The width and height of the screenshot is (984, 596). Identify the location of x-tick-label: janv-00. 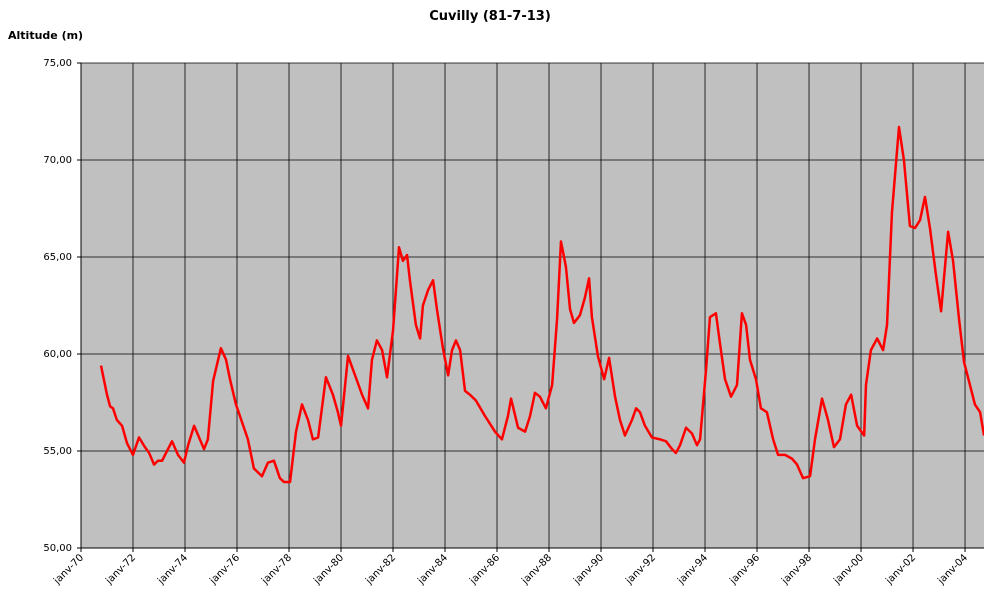
(848, 569).